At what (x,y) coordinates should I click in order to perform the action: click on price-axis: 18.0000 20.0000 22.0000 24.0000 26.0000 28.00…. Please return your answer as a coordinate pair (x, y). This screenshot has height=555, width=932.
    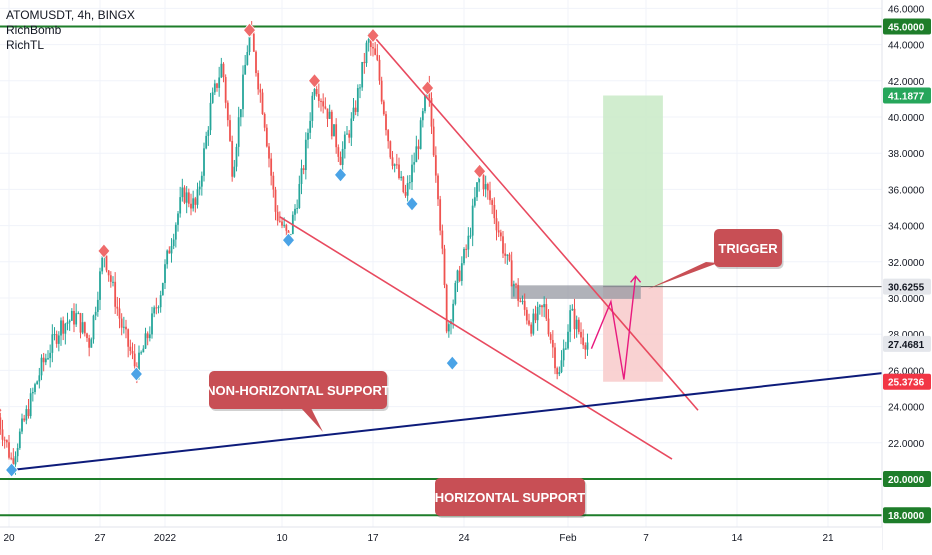
    Looking at the image, I should click on (906, 275).